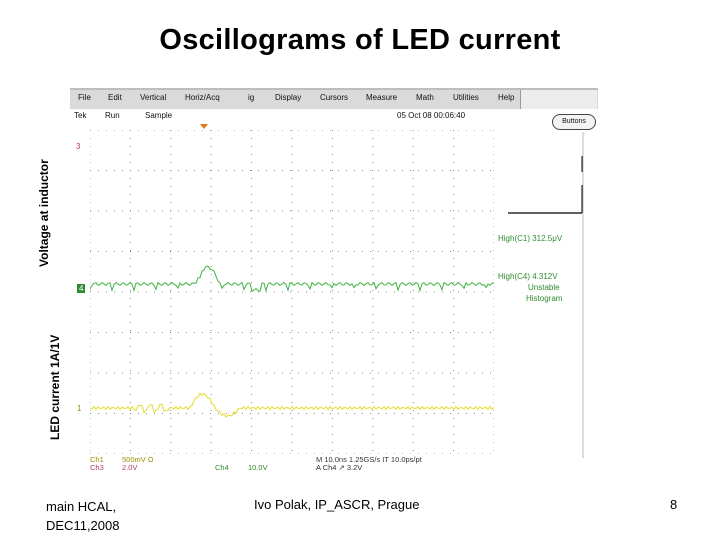  Describe the element at coordinates (425, 97) in the screenshot. I see `menu-math: Math` at that location.